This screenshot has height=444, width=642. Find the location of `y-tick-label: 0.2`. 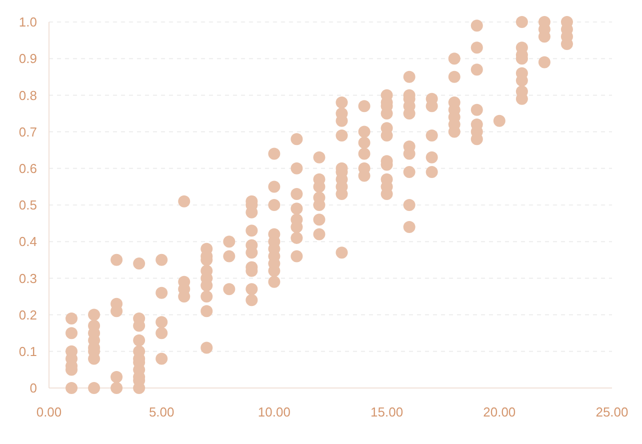

y-tick-label: 0.2 is located at coordinates (27, 314).